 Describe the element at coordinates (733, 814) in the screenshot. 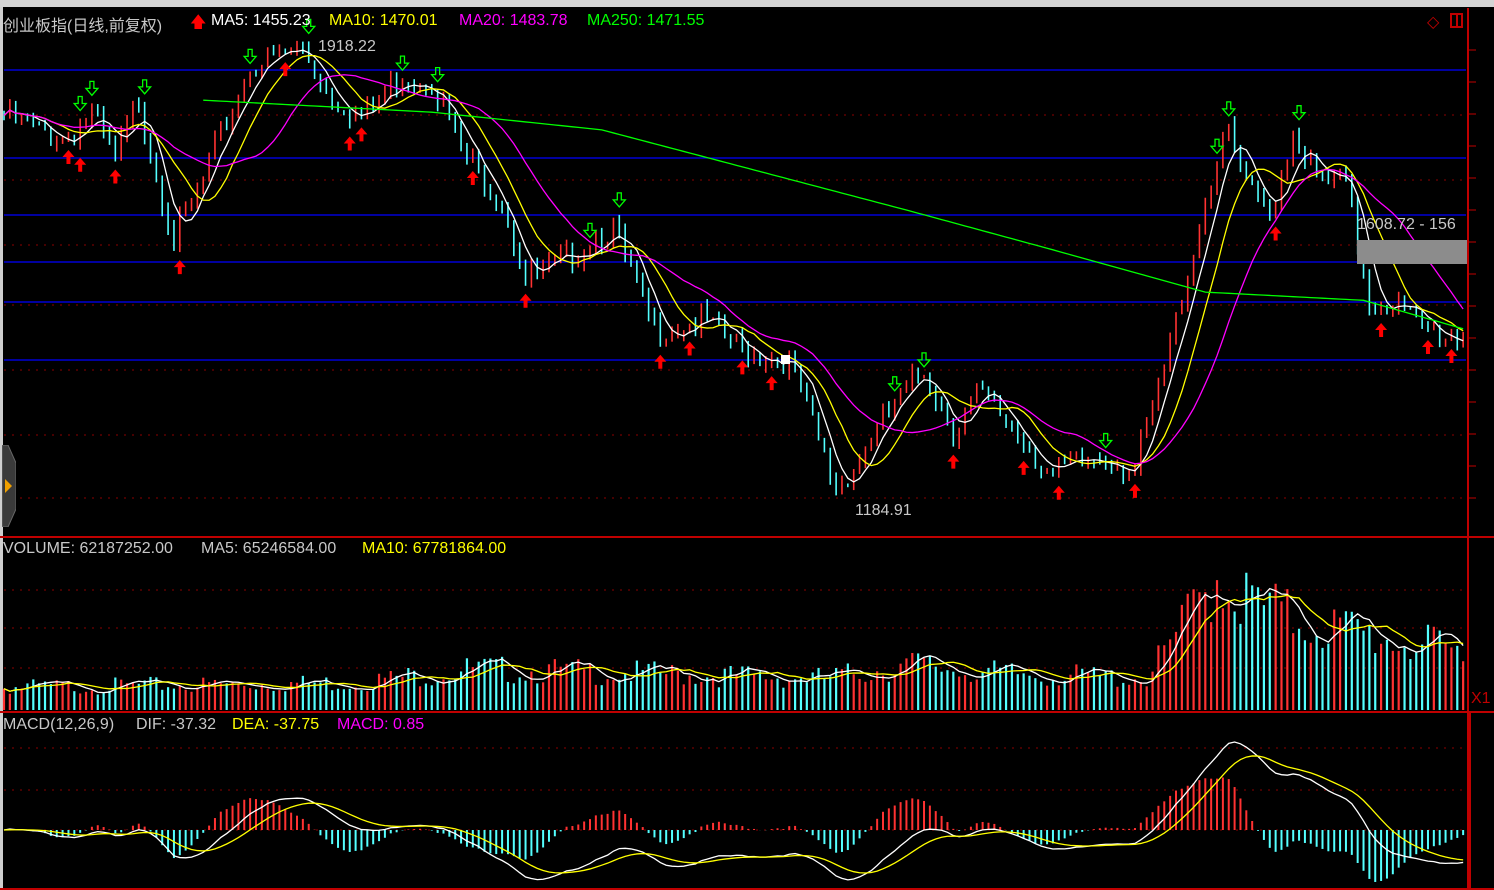

I see `dea-line` at that location.